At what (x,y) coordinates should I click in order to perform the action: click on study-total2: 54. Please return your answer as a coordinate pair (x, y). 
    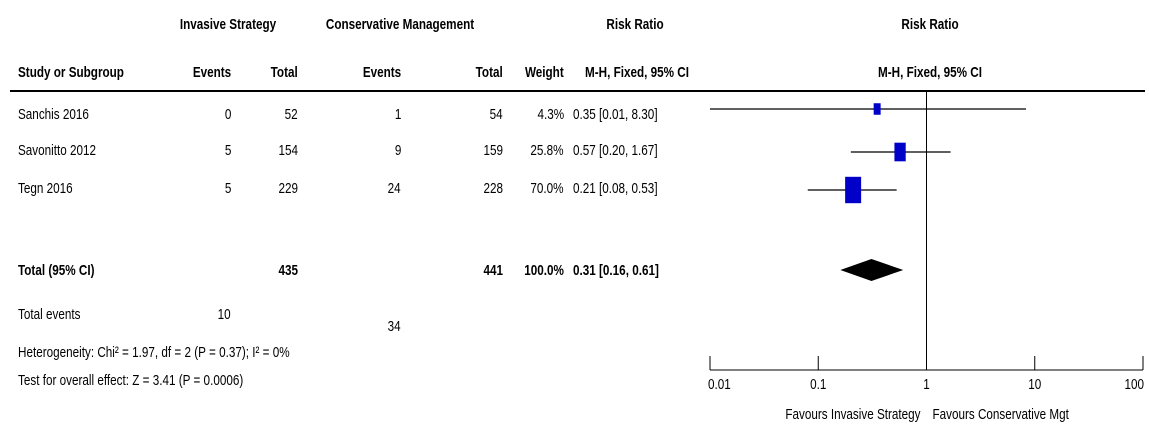
    Looking at the image, I should click on (496, 114).